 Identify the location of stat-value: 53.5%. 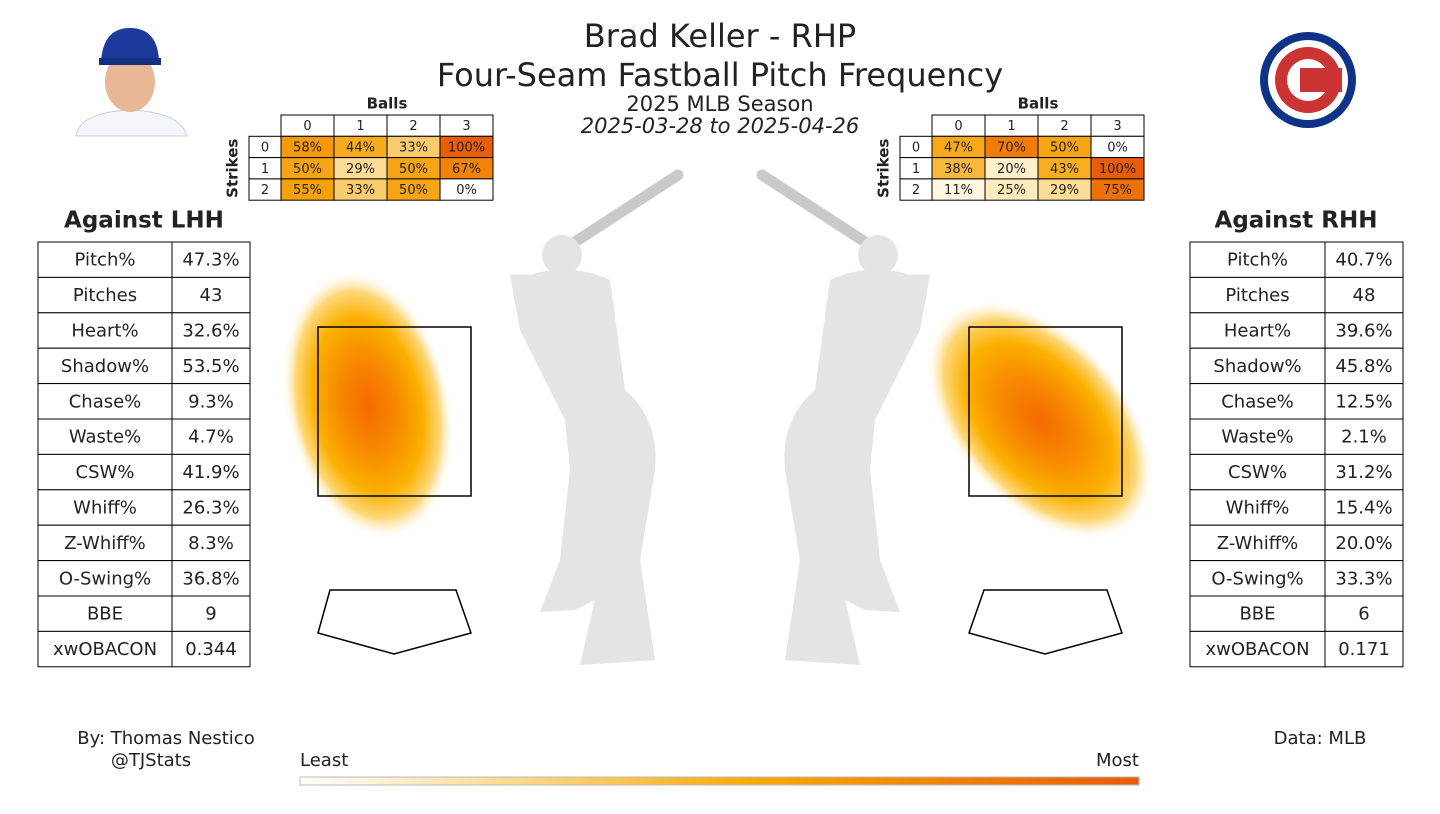
(210, 366).